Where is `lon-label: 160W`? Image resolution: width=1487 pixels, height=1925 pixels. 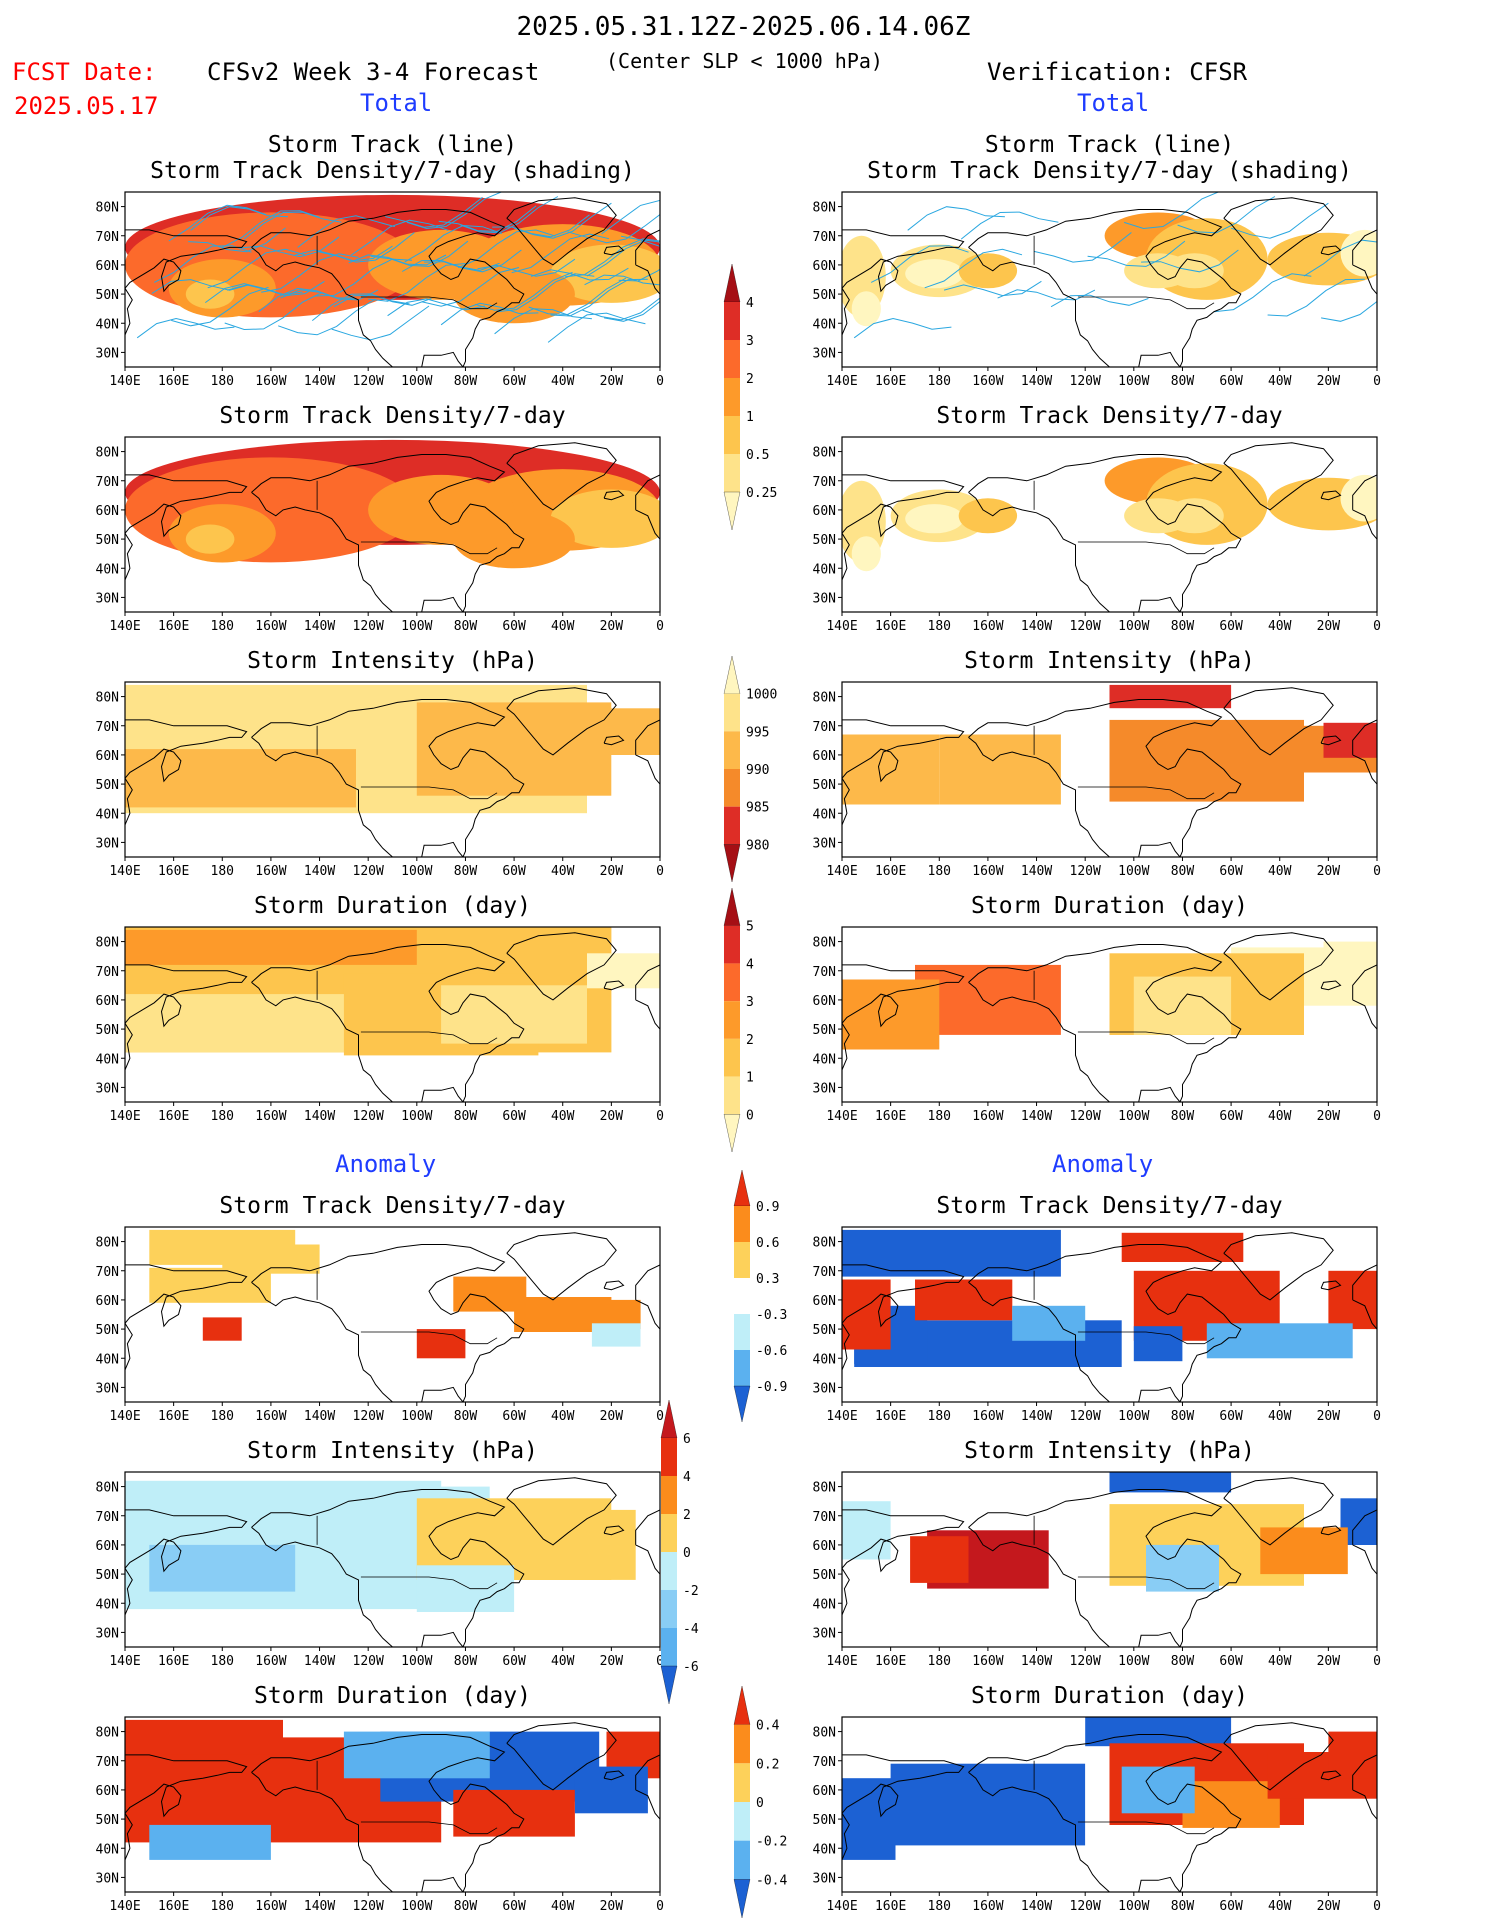
lon-label: 160W is located at coordinates (987, 626).